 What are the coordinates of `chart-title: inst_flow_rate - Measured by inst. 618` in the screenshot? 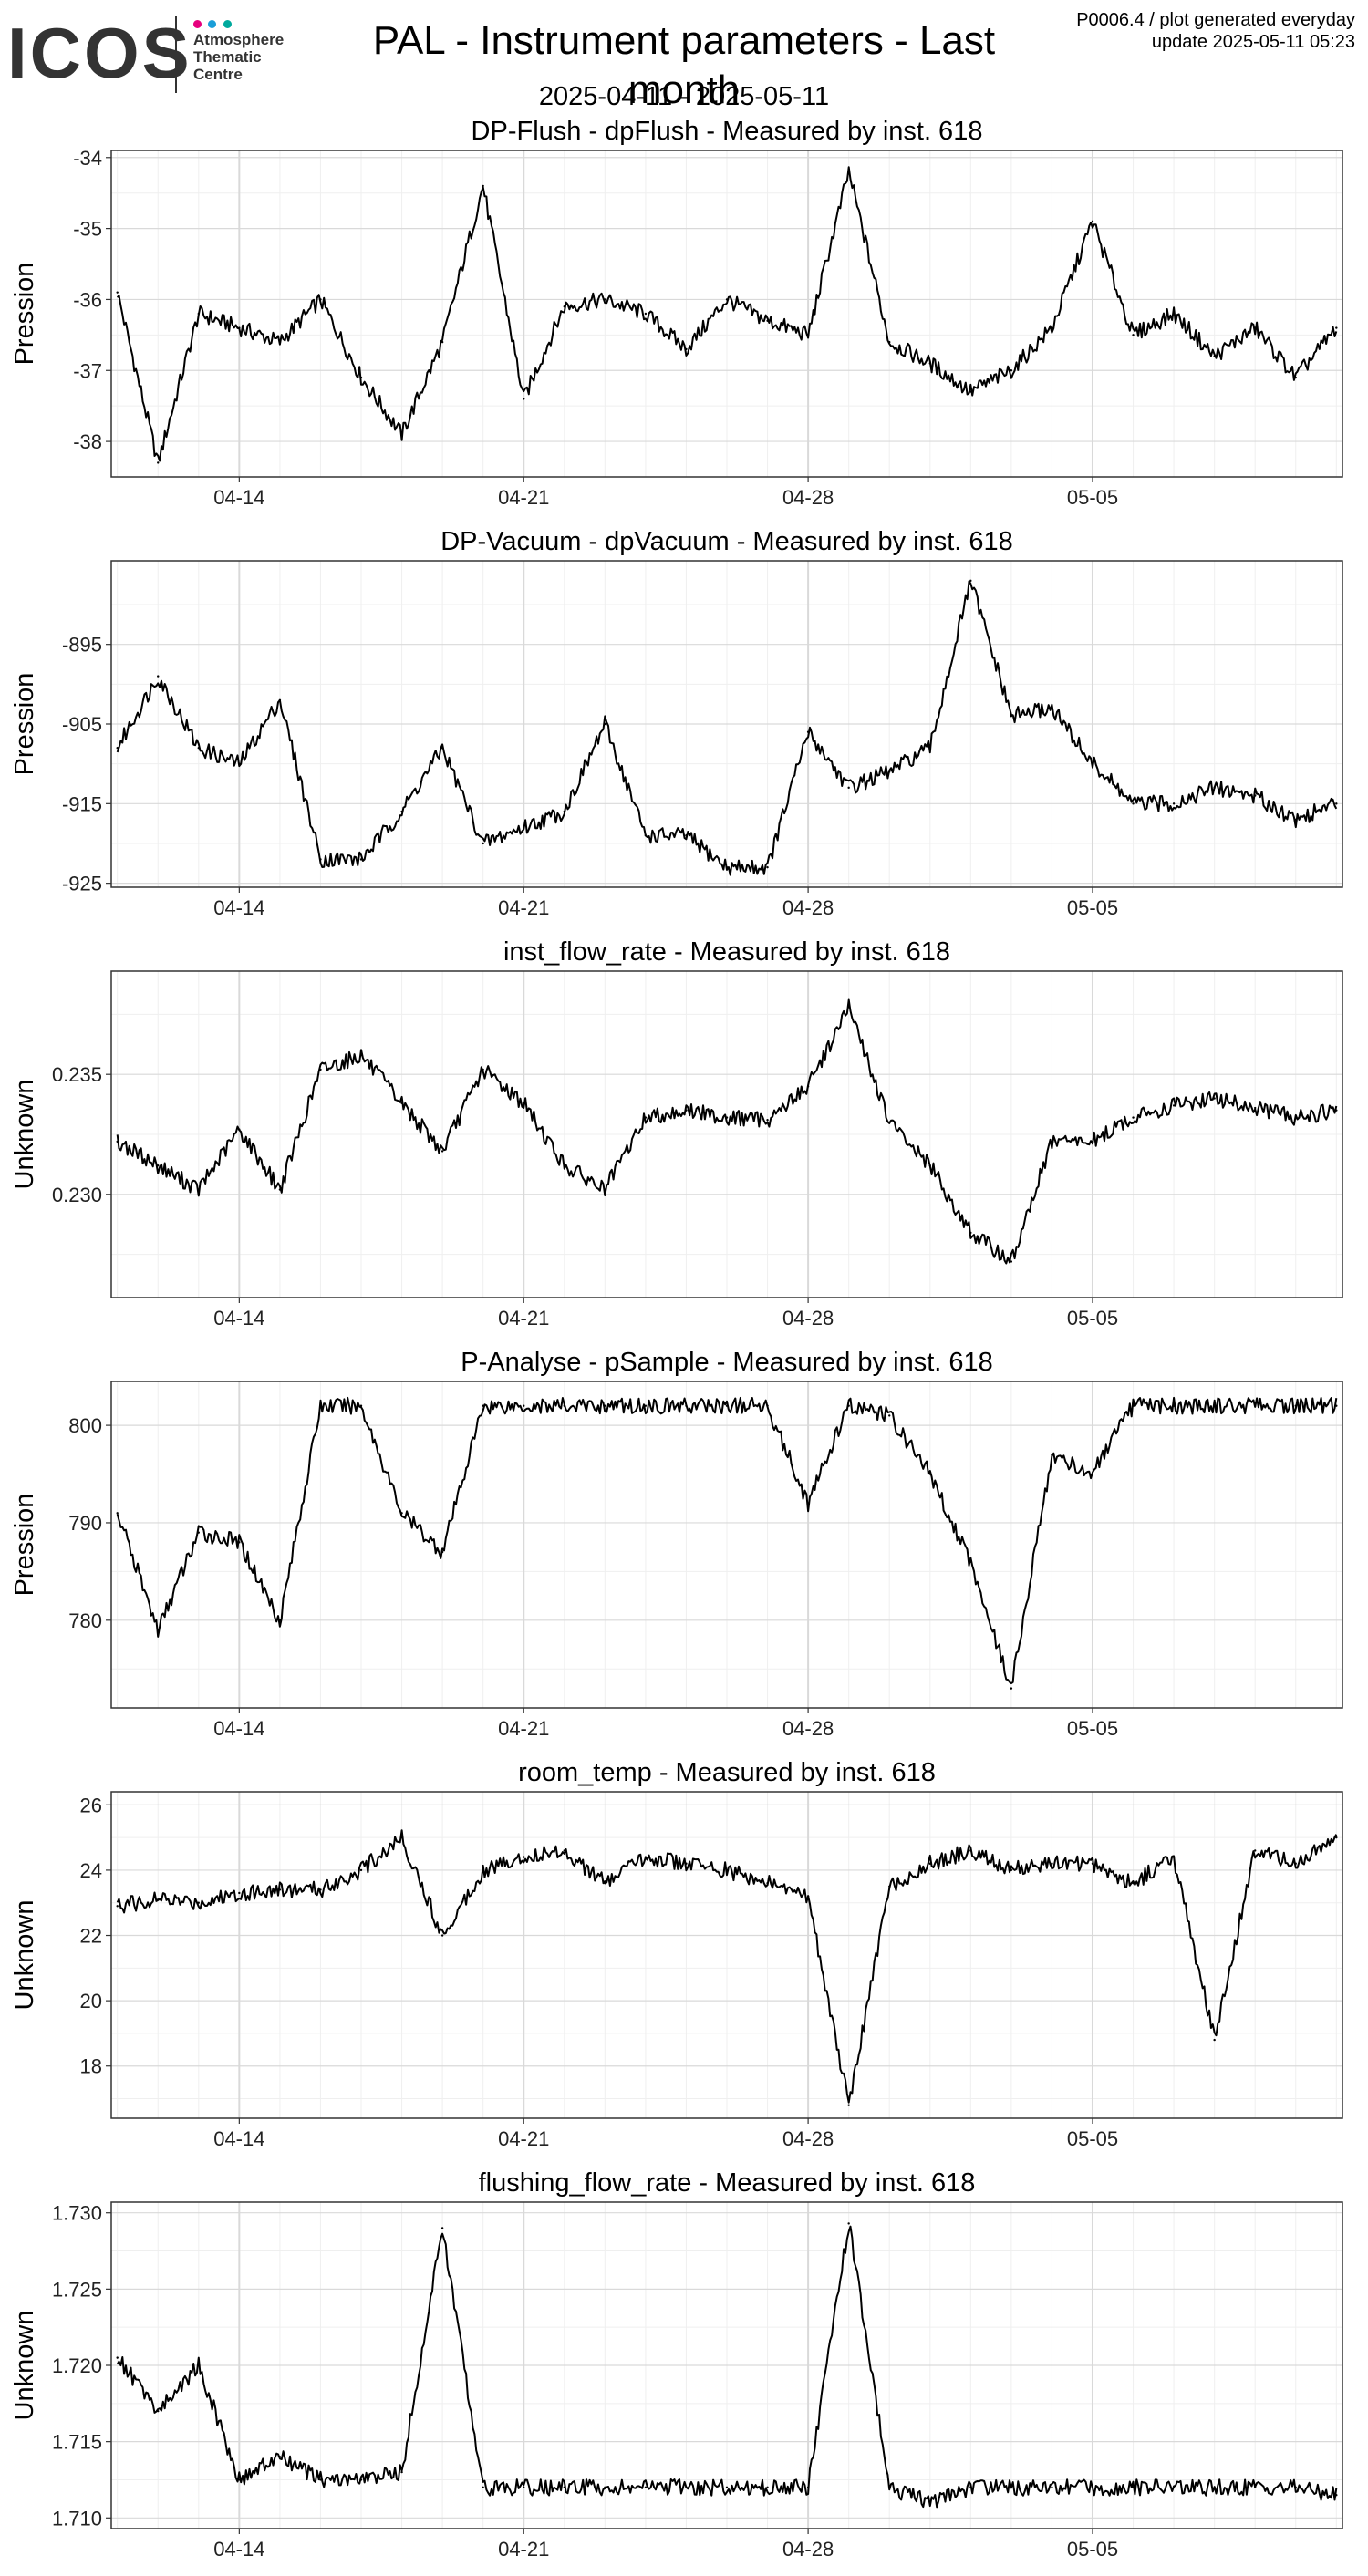 It's located at (726, 952).